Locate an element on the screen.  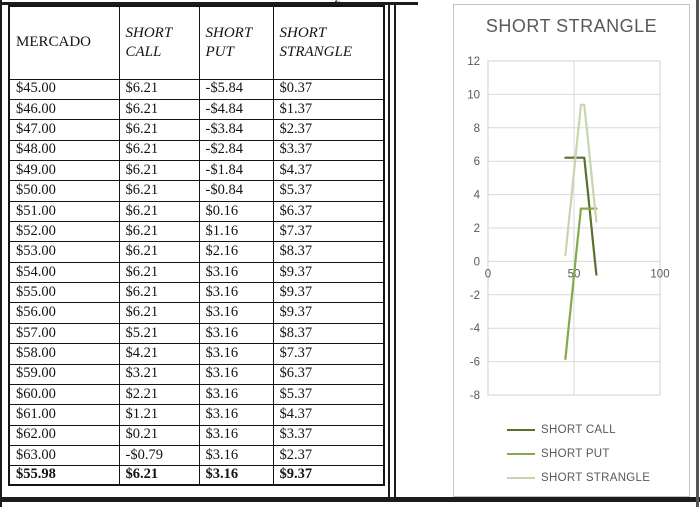
page-right-border is located at coordinates (697, 253).